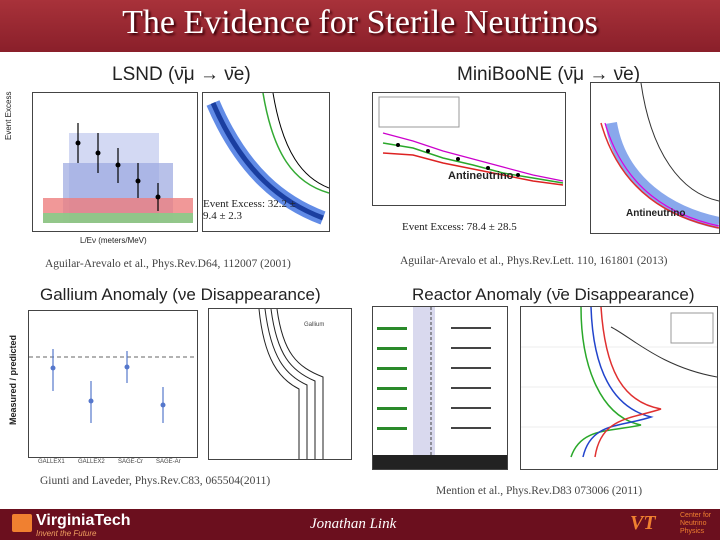 Image resolution: width=720 pixels, height=540 pixels. What do you see at coordinates (656, 213) in the screenshot?
I see `miniboone-contour-label: Antineutrino` at bounding box center [656, 213].